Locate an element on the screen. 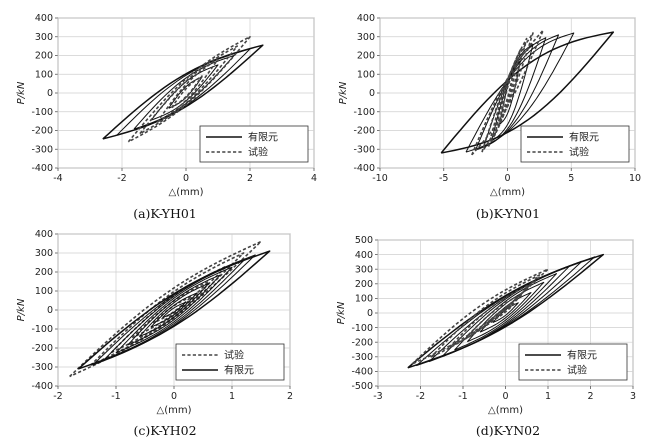  panel-caption: (d)K-YN02 is located at coordinates (508, 430).